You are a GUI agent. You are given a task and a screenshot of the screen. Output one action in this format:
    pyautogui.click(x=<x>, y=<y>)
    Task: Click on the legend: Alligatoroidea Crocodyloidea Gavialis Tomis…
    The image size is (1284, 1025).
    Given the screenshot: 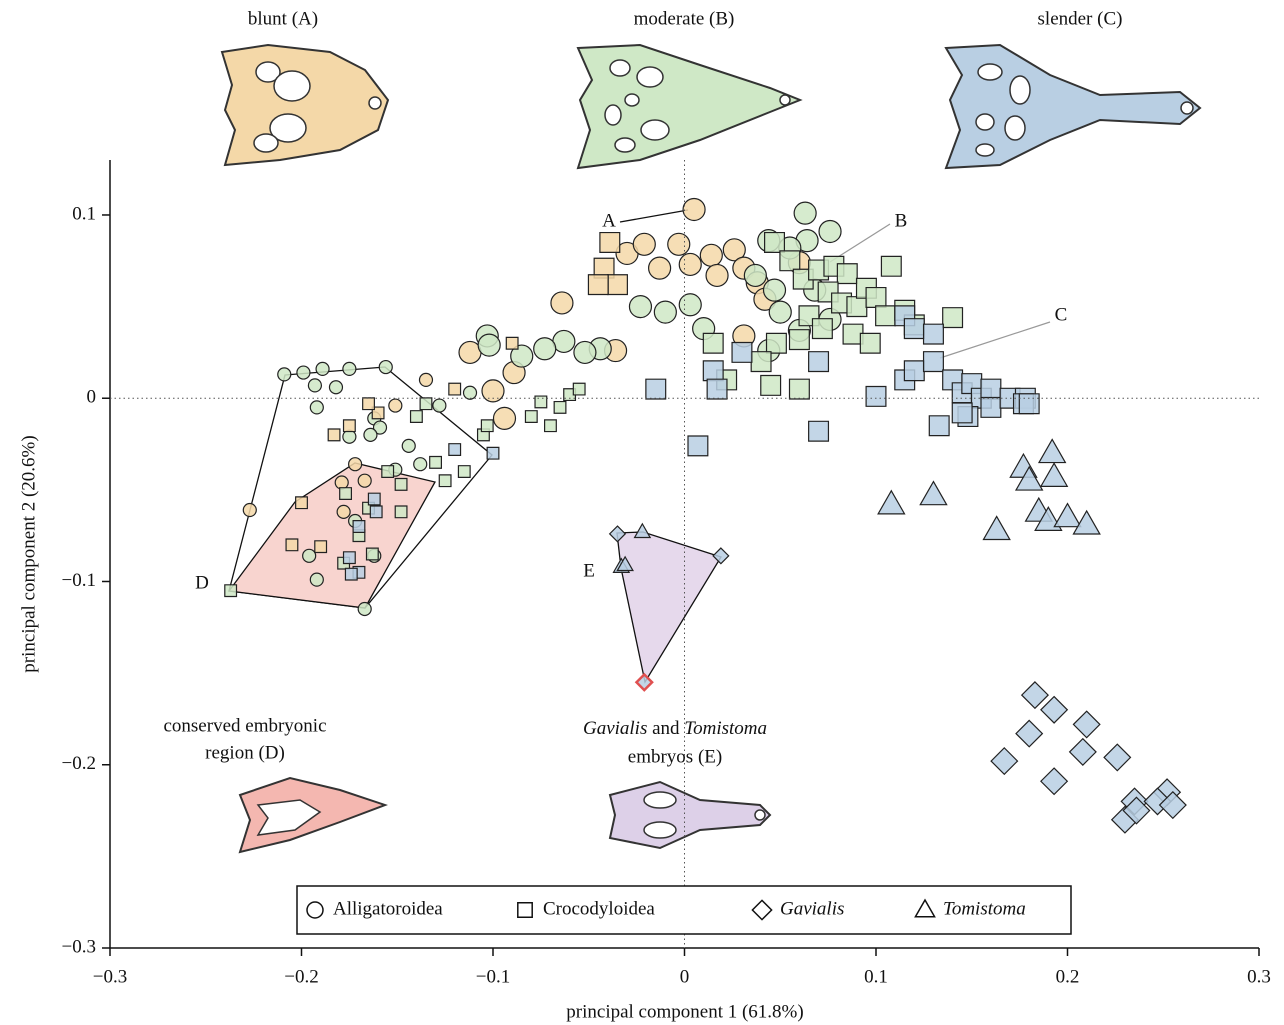 What is the action you would take?
    pyautogui.click(x=684, y=910)
    